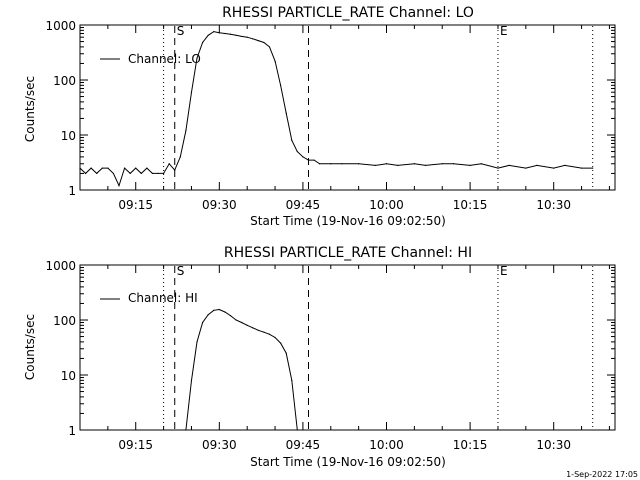 This screenshot has height=480, width=640. I want to click on y-tick-label: 100, so click(64, 81).